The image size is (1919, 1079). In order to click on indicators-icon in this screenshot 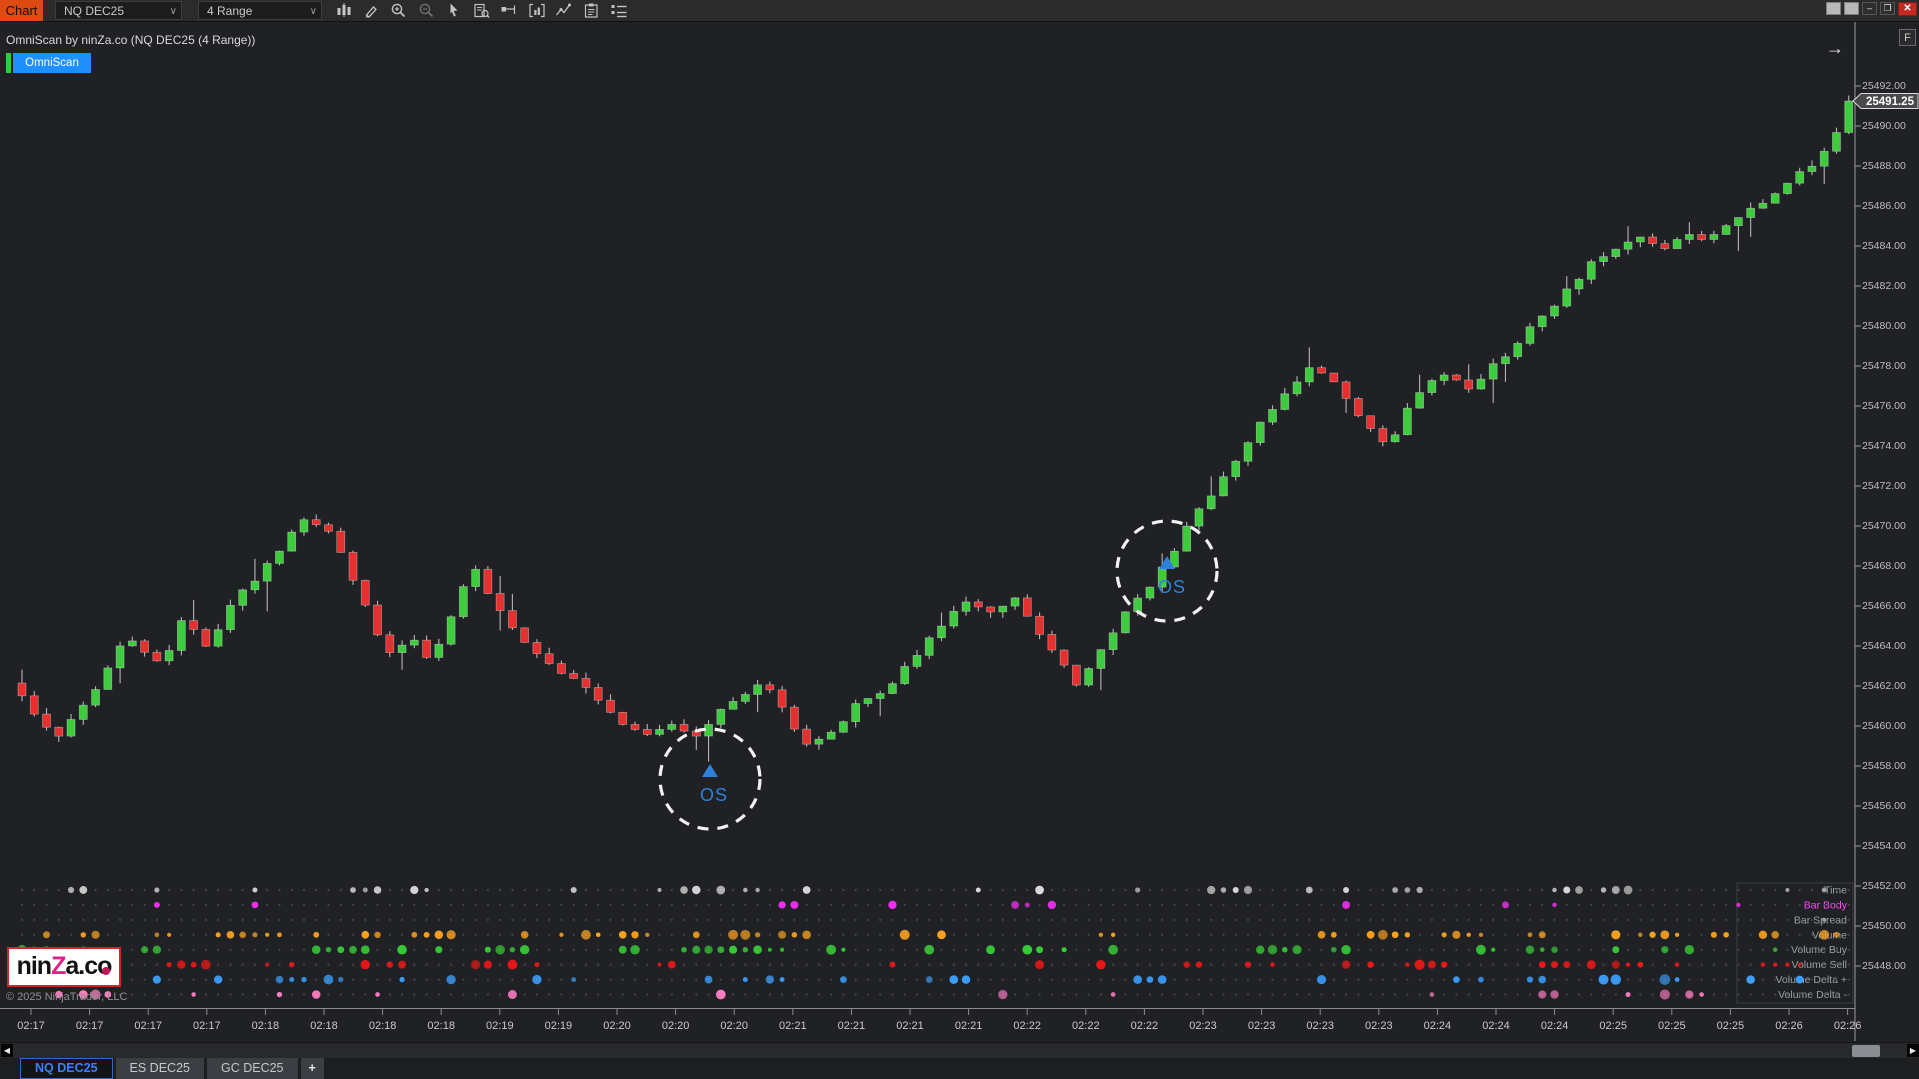, I will do `click(564, 10)`.